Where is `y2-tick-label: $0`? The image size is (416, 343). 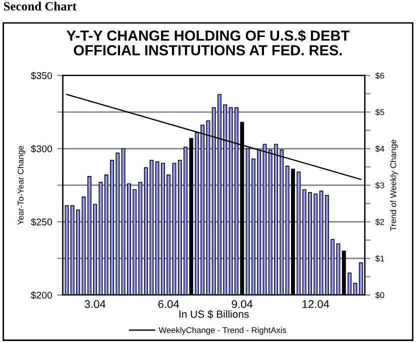 y2-tick-label: $0 is located at coordinates (379, 295).